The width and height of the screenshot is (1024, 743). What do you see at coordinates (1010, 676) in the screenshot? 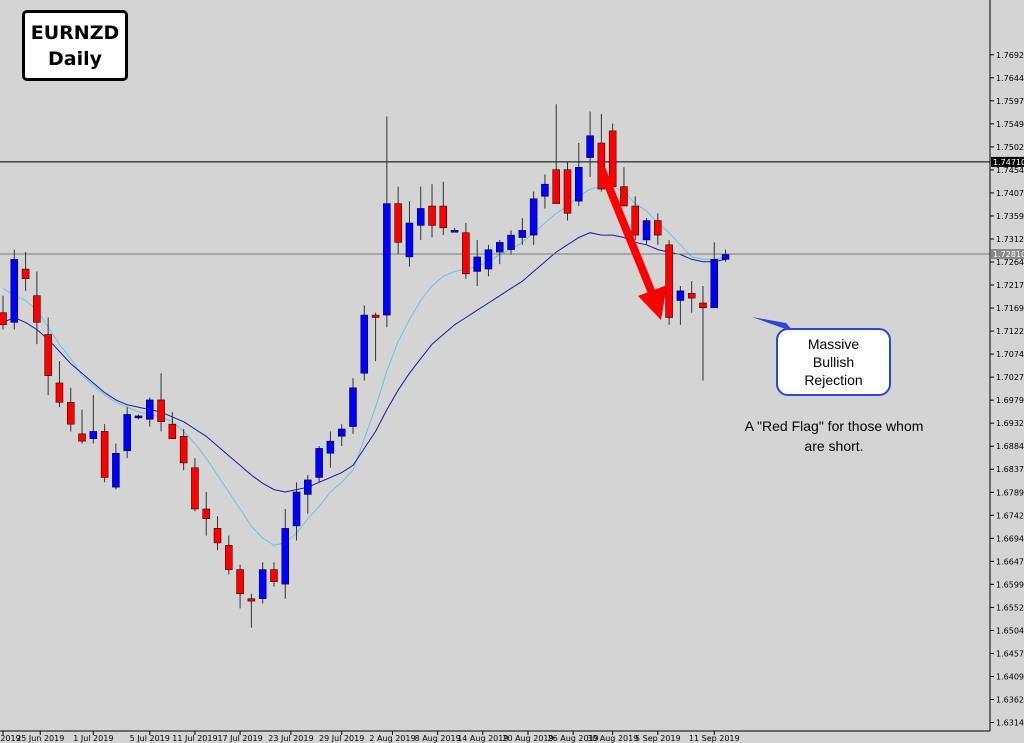
I see `y-tick-label: 1.64095` at bounding box center [1010, 676].